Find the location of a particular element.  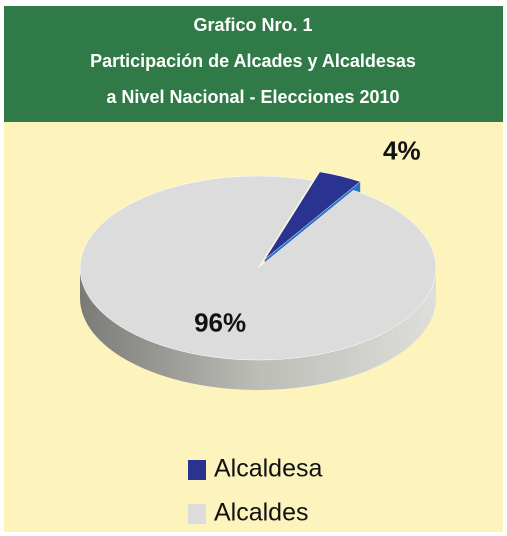

data-label: 4% is located at coordinates (402, 151).